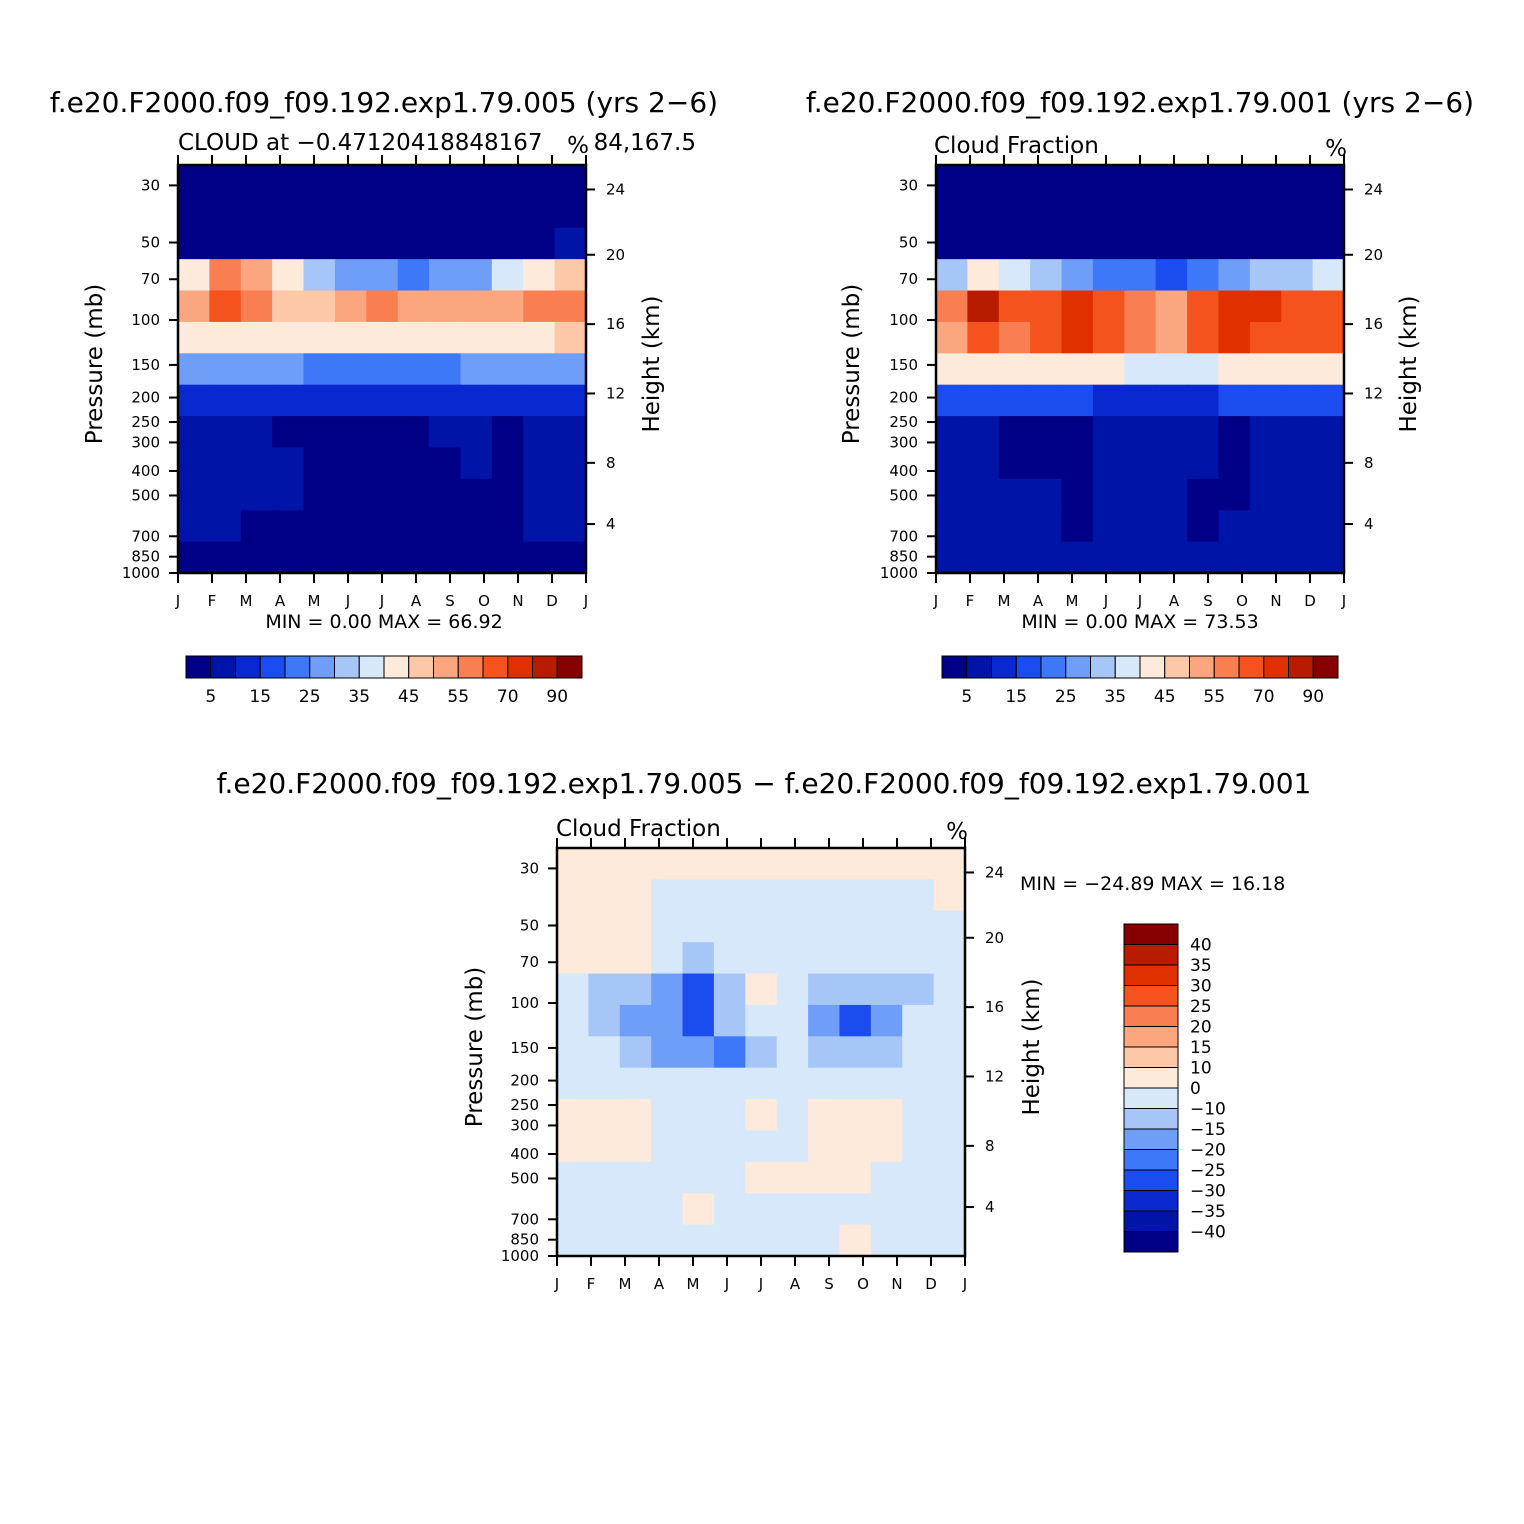 This screenshot has height=1524, width=1524. Describe the element at coordinates (524, 1125) in the screenshot. I see `y-tick-label: 300` at that location.